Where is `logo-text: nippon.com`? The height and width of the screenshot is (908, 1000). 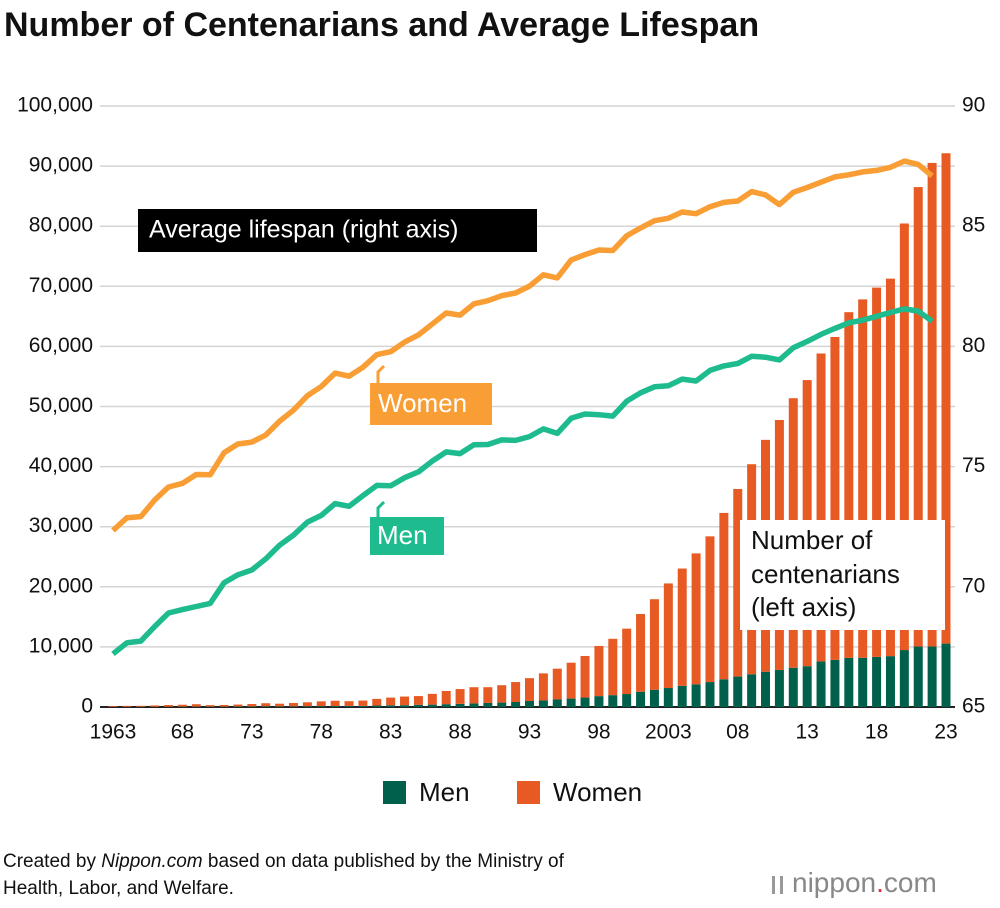
logo-text: nippon.com is located at coordinates (864, 882).